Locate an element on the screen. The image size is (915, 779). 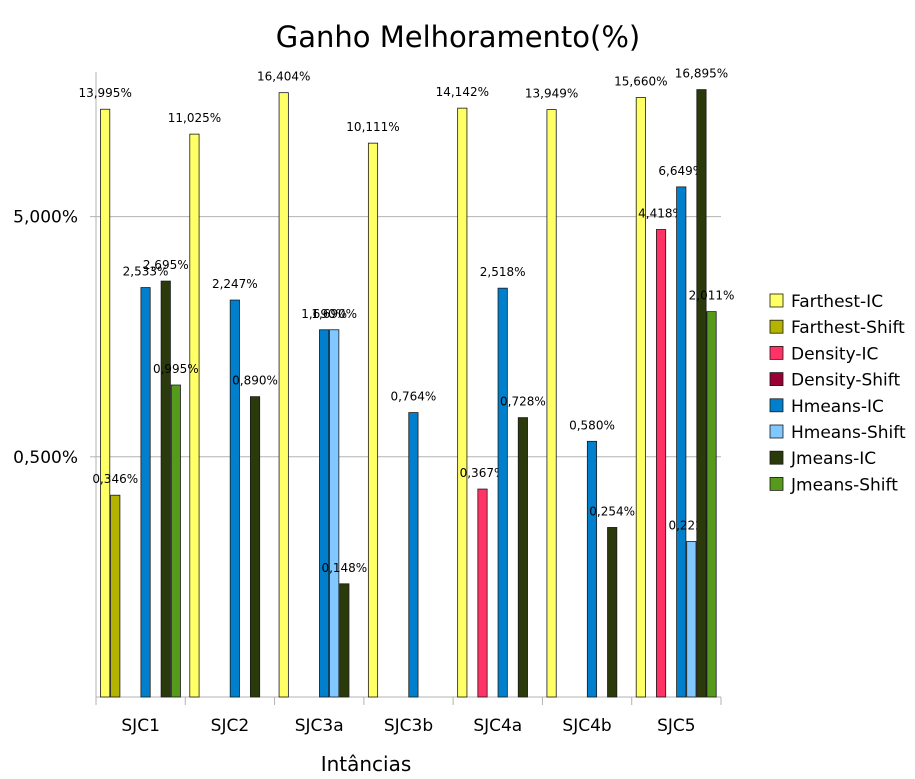
data-label: 13,995% is located at coordinates (104, 93).